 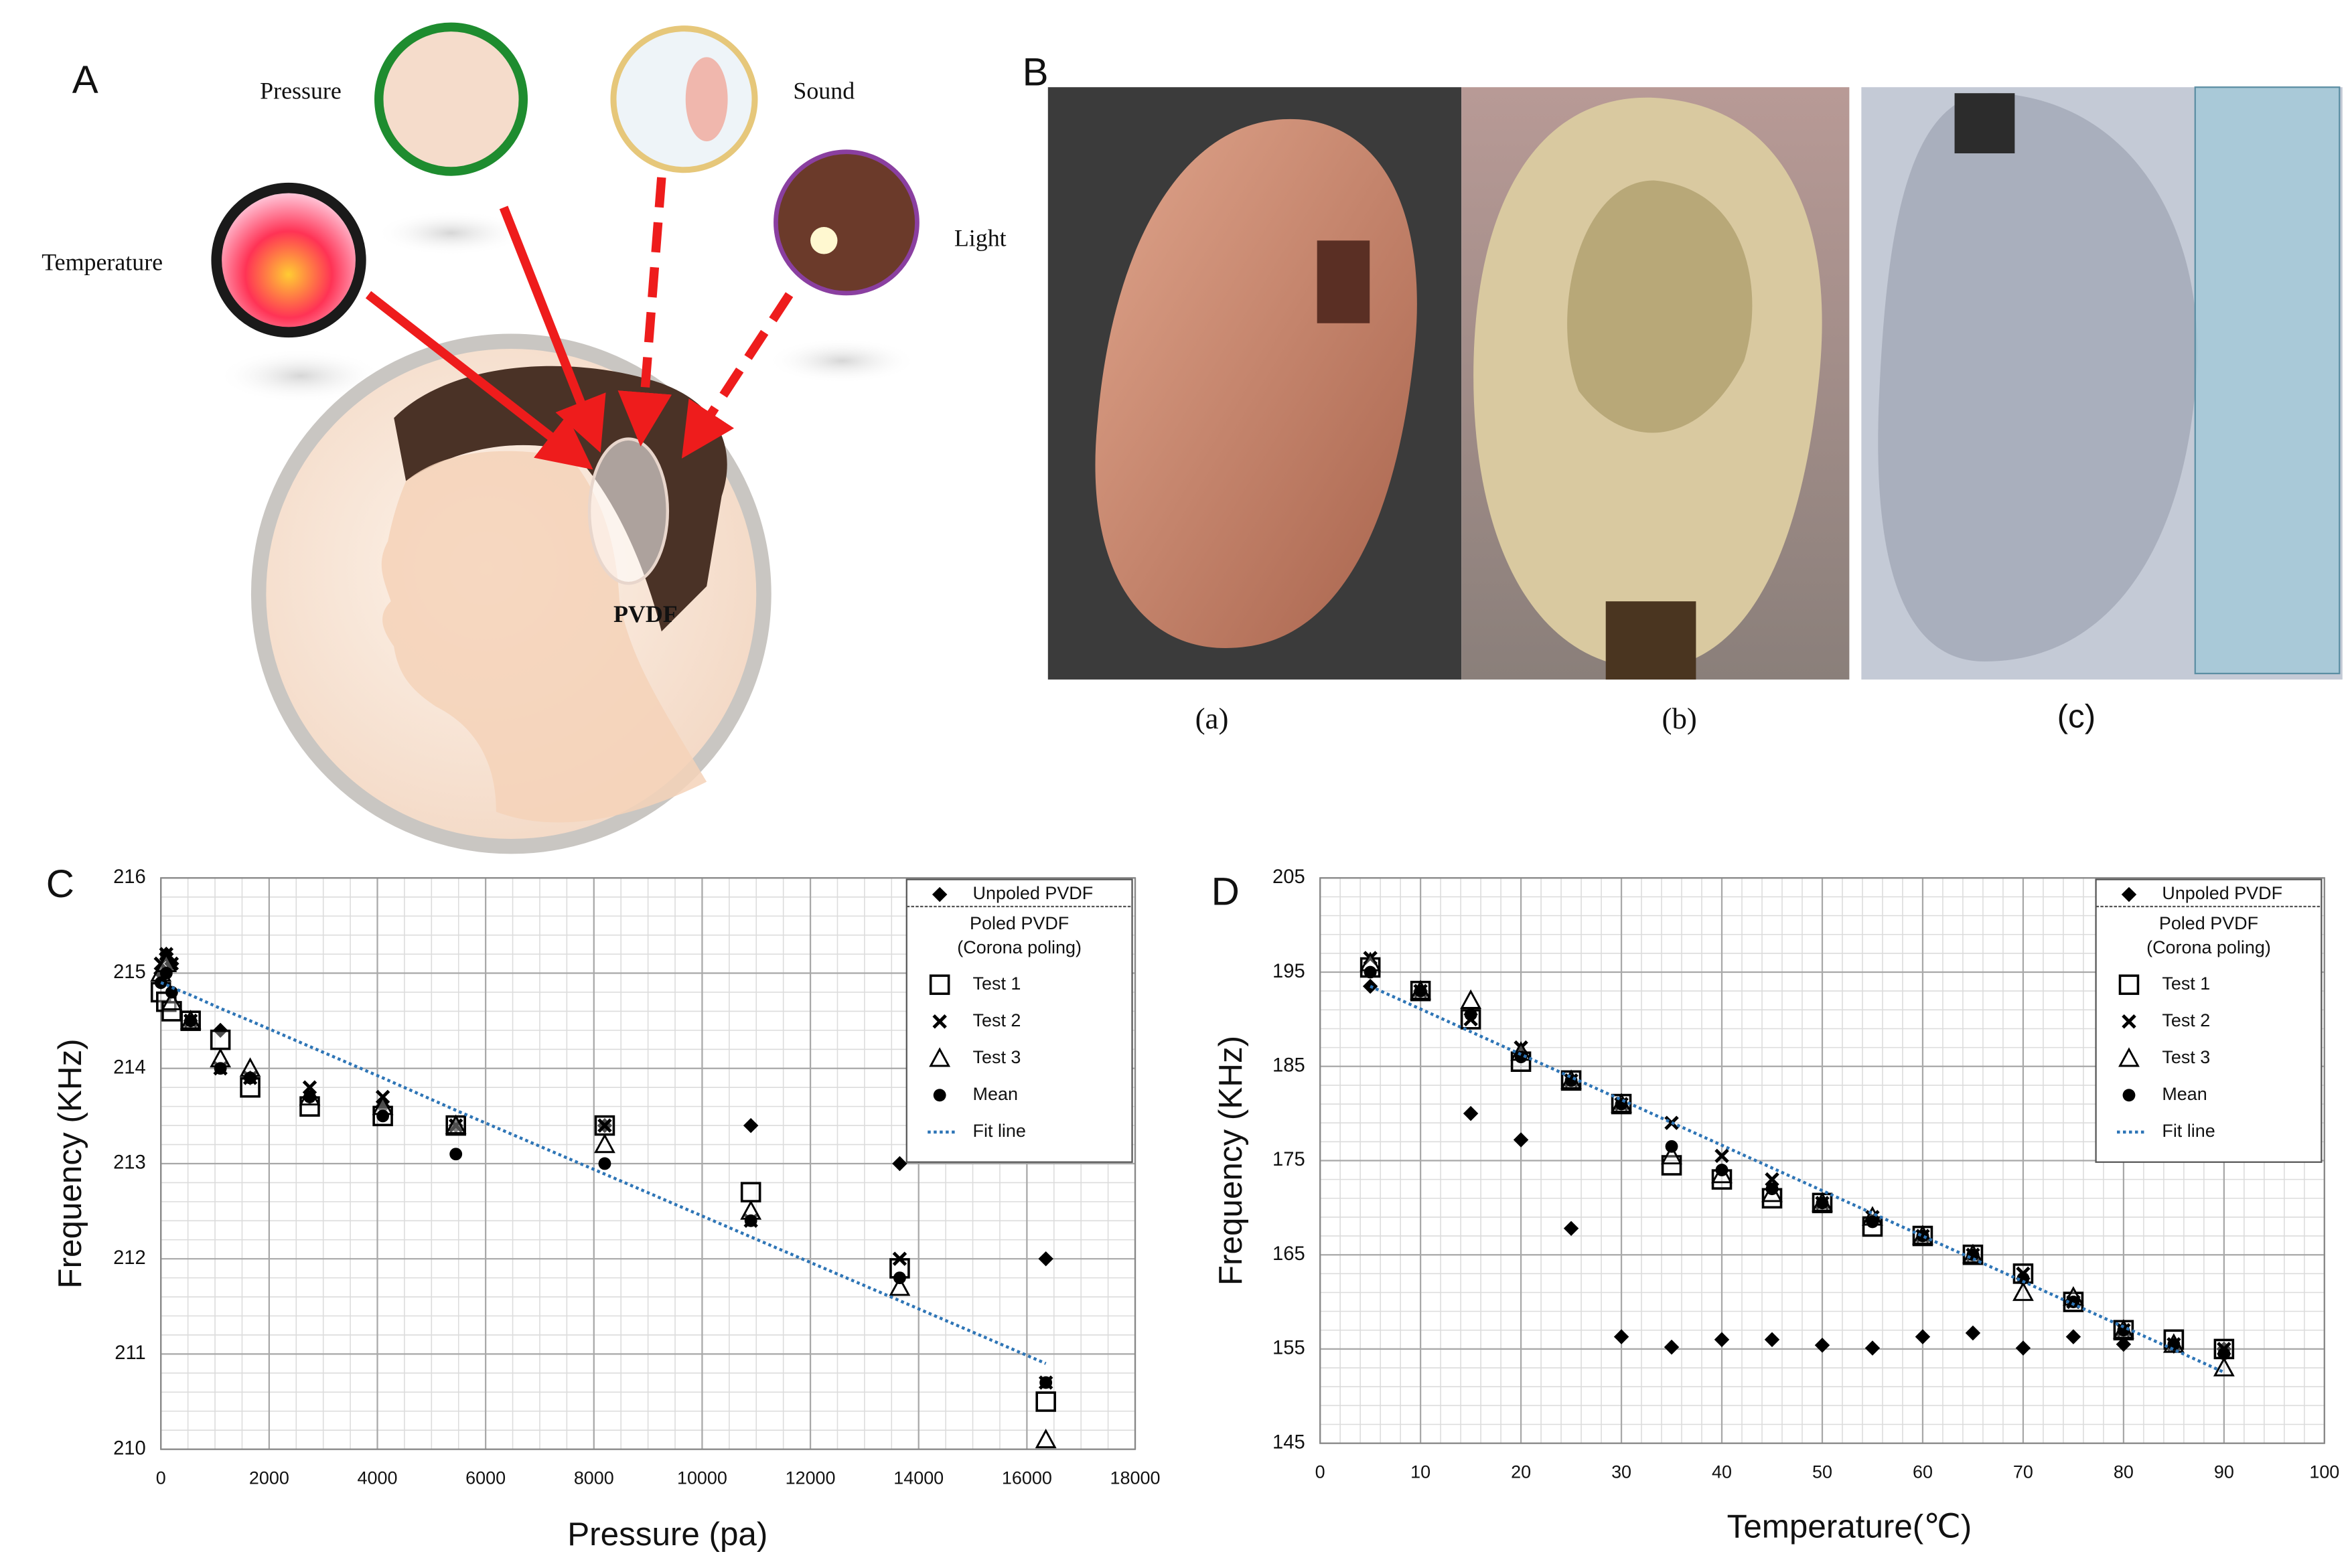 What do you see at coordinates (1020, 923) in the screenshot?
I see `legend-group-title: Poled PVDF` at bounding box center [1020, 923].